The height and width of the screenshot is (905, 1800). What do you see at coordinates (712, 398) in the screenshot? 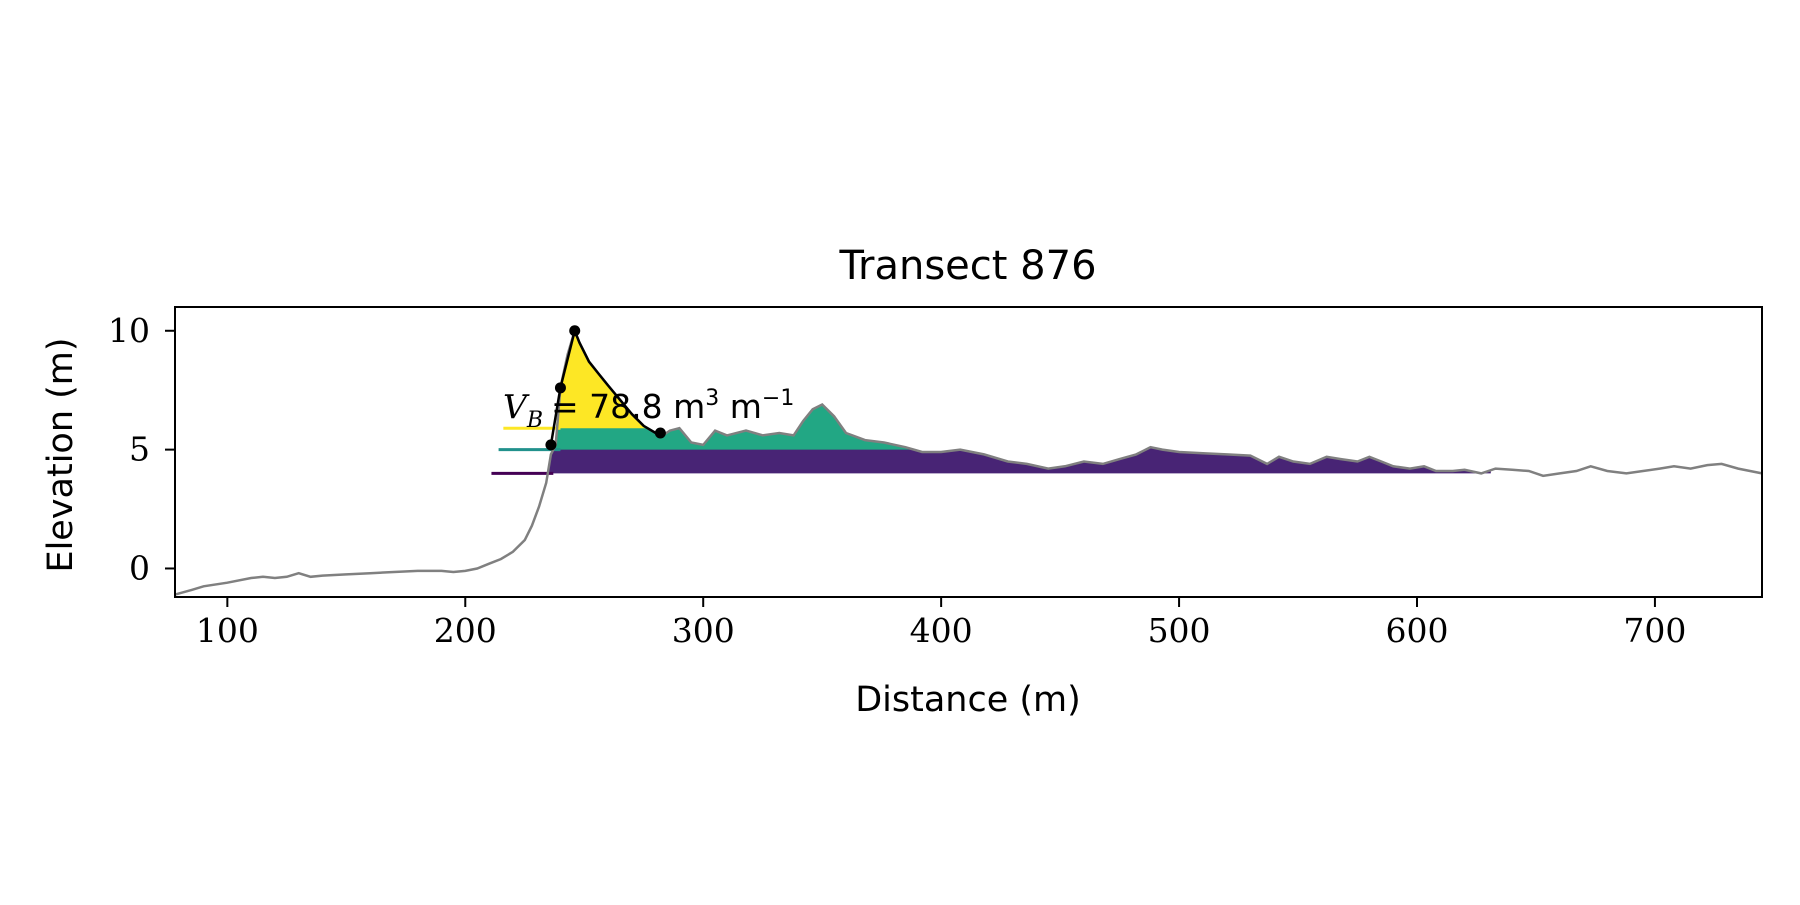
I see `annotation-unit-sup: 3` at bounding box center [712, 398].